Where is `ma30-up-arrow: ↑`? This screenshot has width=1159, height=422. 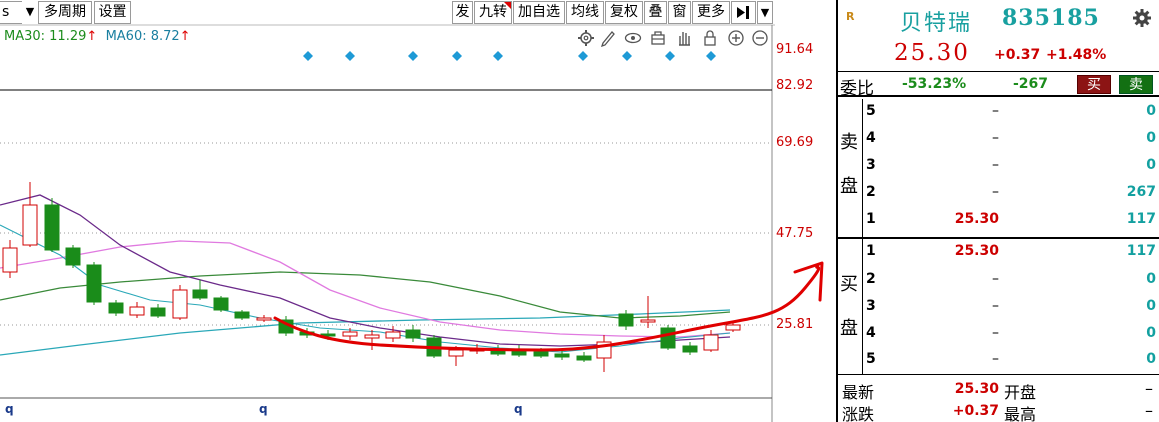 ma30-up-arrow: ↑ is located at coordinates (92, 36).